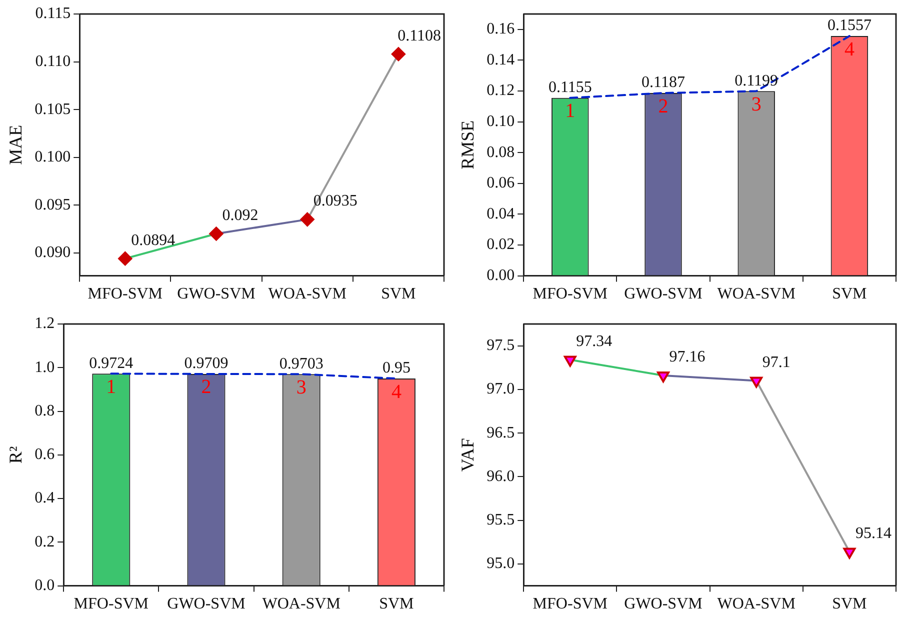 The height and width of the screenshot is (619, 904). I want to click on y-tick-label: 1.2, so click(44, 323).